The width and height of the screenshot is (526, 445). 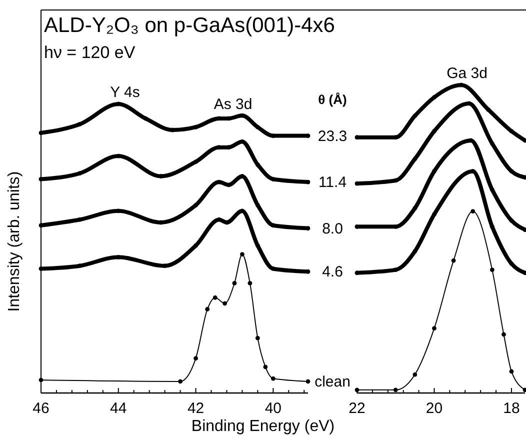 I want to click on annotation: As 3d, so click(x=233, y=104).